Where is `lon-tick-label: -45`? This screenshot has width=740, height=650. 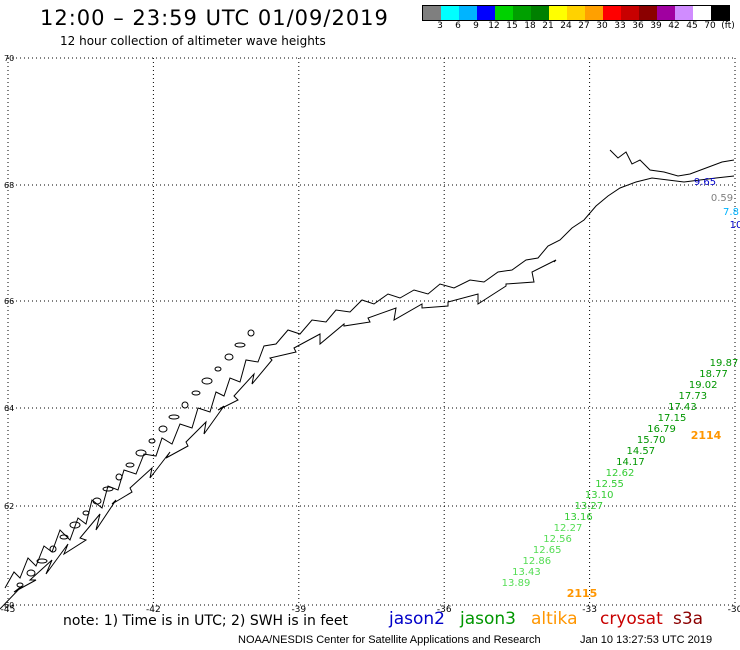
lon-tick-label: -45 is located at coordinates (8, 610).